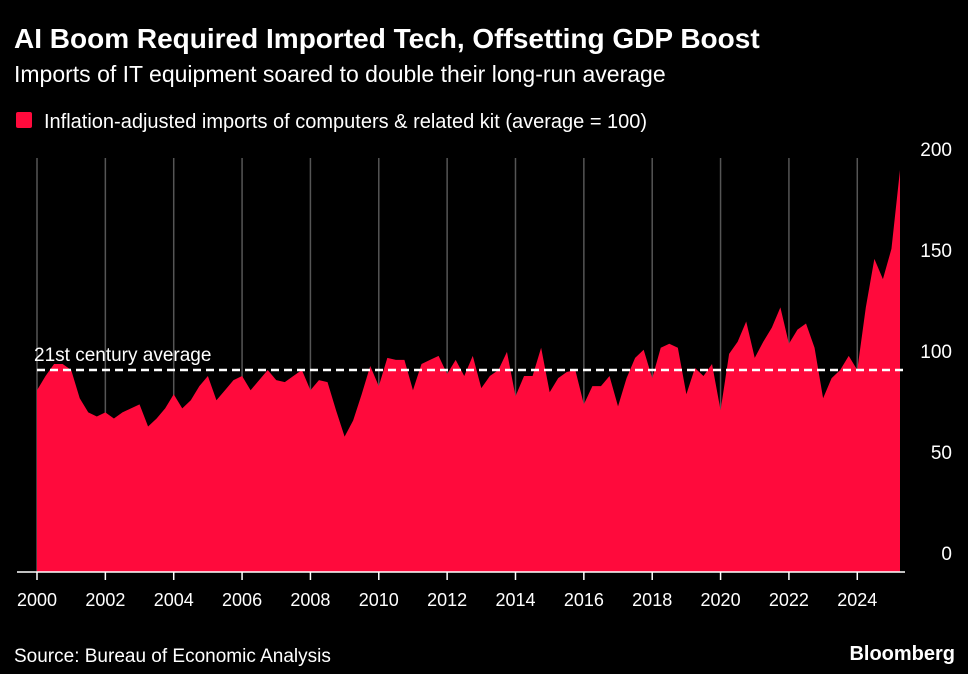  I want to click on y-tick-label: 200, so click(936, 150).